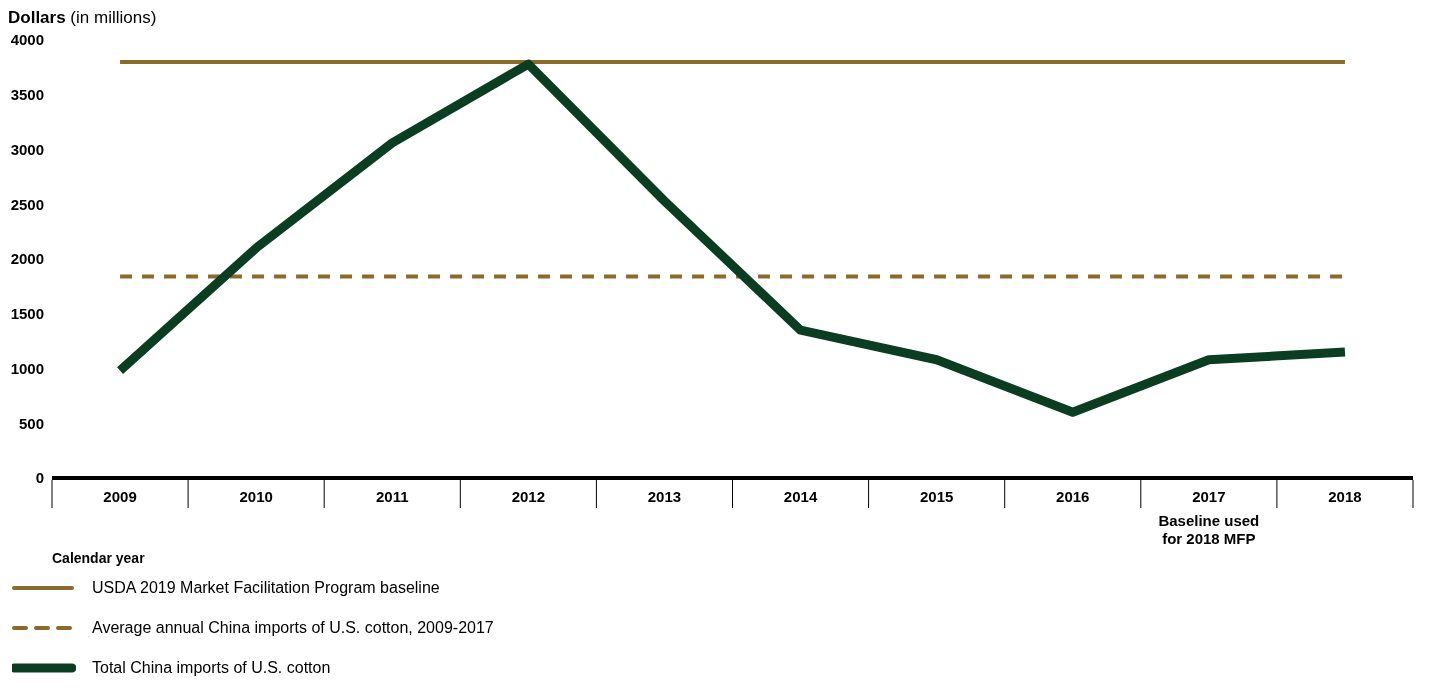 This screenshot has width=1429, height=696. What do you see at coordinates (256, 496) in the screenshot?
I see `x-tick-label: 2010` at bounding box center [256, 496].